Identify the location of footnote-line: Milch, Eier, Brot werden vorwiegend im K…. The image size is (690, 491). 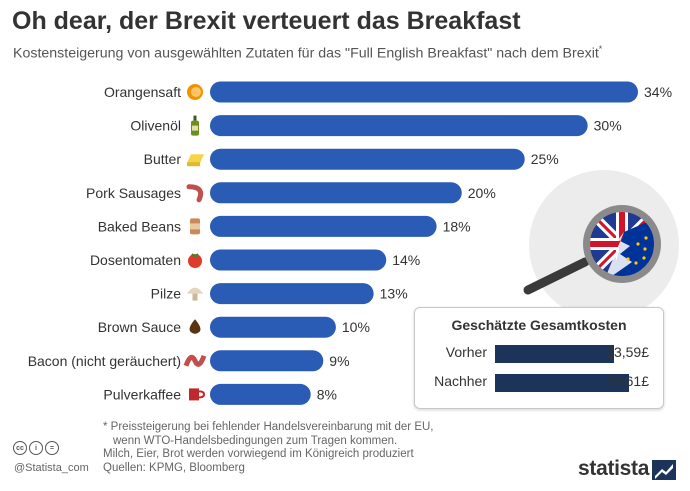
(258, 454).